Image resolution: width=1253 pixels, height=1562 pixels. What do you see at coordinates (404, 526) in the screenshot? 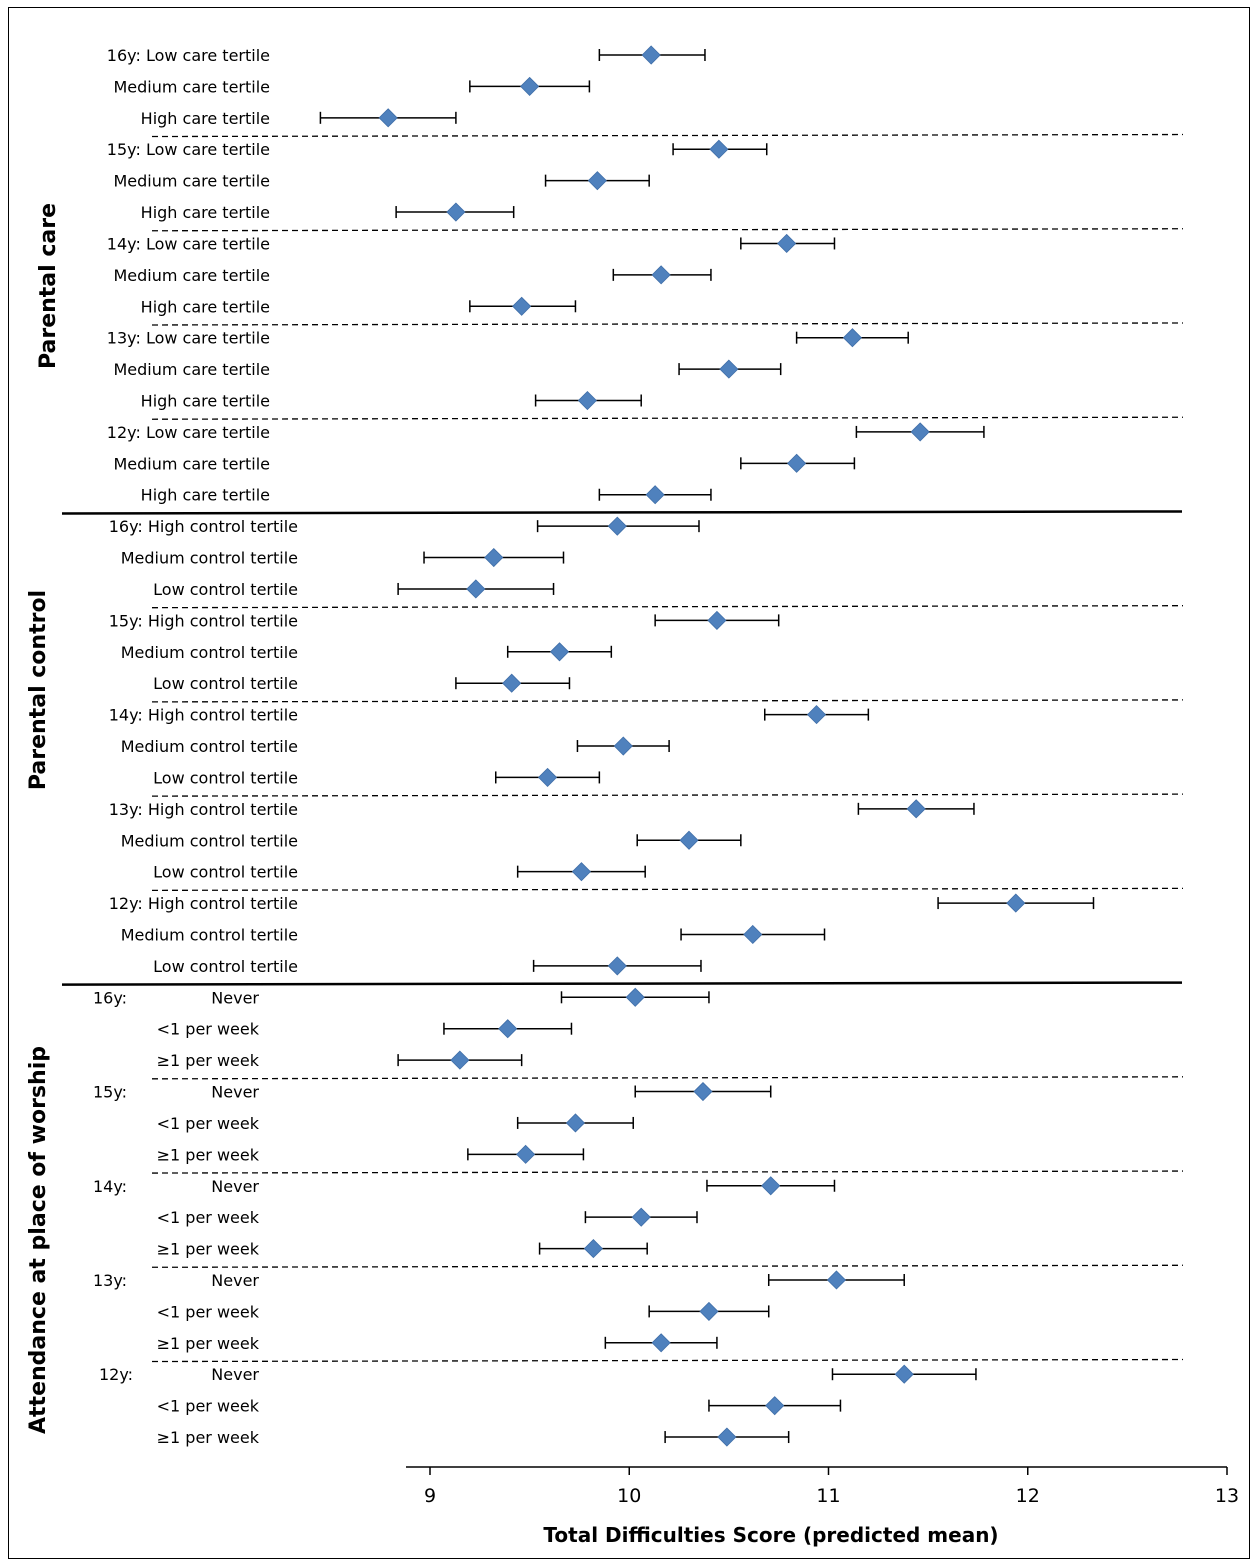
I see `forest-row: 16y: High control tertile` at bounding box center [404, 526].